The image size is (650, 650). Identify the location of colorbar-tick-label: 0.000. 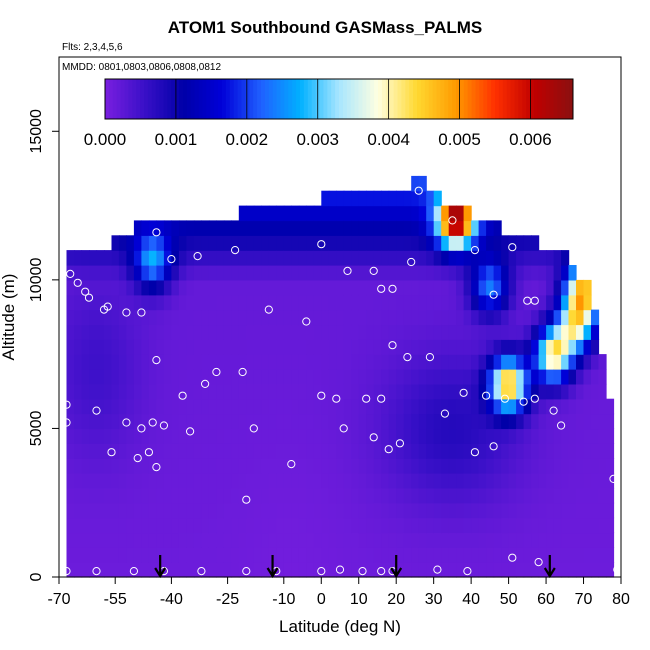
(105, 139).